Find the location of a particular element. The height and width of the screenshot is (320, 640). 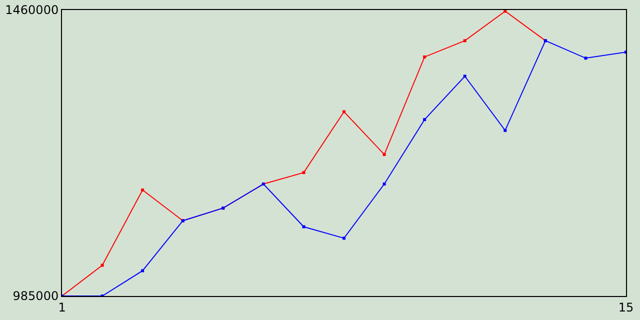

x-tick-label: 1 is located at coordinates (62, 307).